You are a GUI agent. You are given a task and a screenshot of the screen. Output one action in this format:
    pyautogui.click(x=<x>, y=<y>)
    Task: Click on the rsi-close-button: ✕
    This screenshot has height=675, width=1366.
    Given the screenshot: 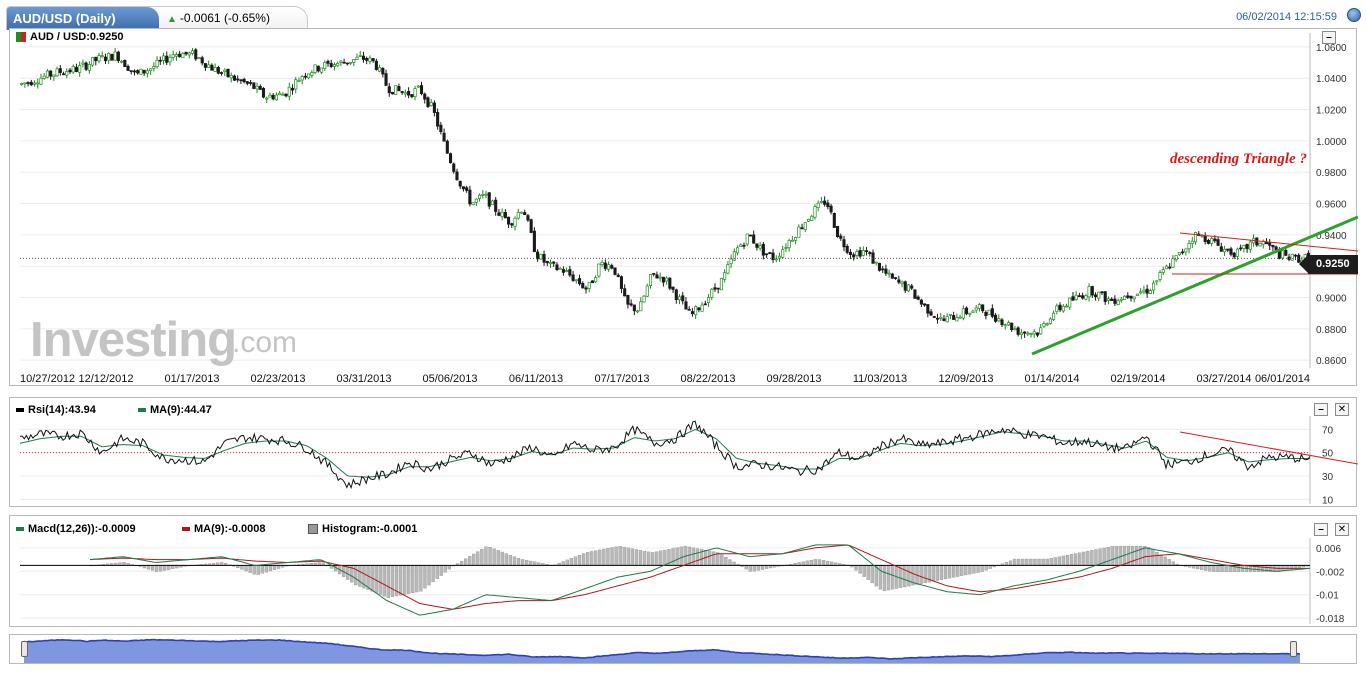 What is the action you would take?
    pyautogui.click(x=1342, y=409)
    